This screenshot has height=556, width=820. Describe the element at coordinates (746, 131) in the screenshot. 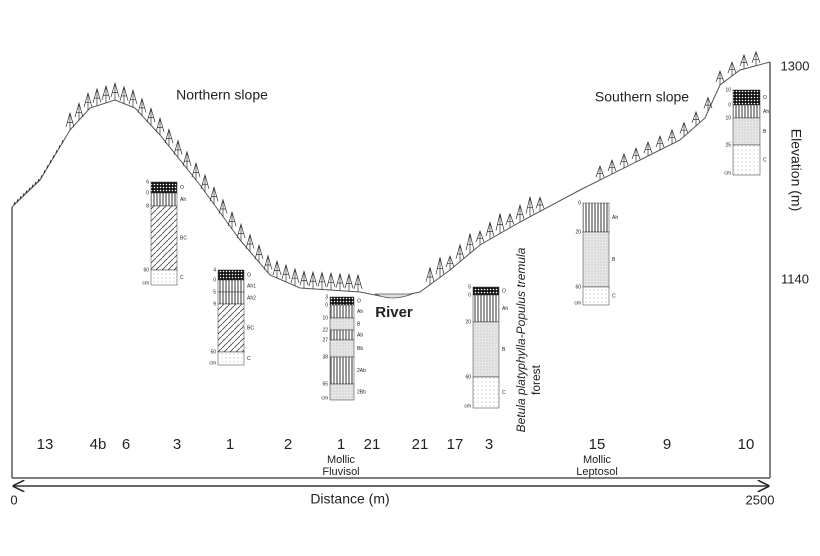

I see `soil-profile: O Ah B C 10 0 10 25 cm` at that location.